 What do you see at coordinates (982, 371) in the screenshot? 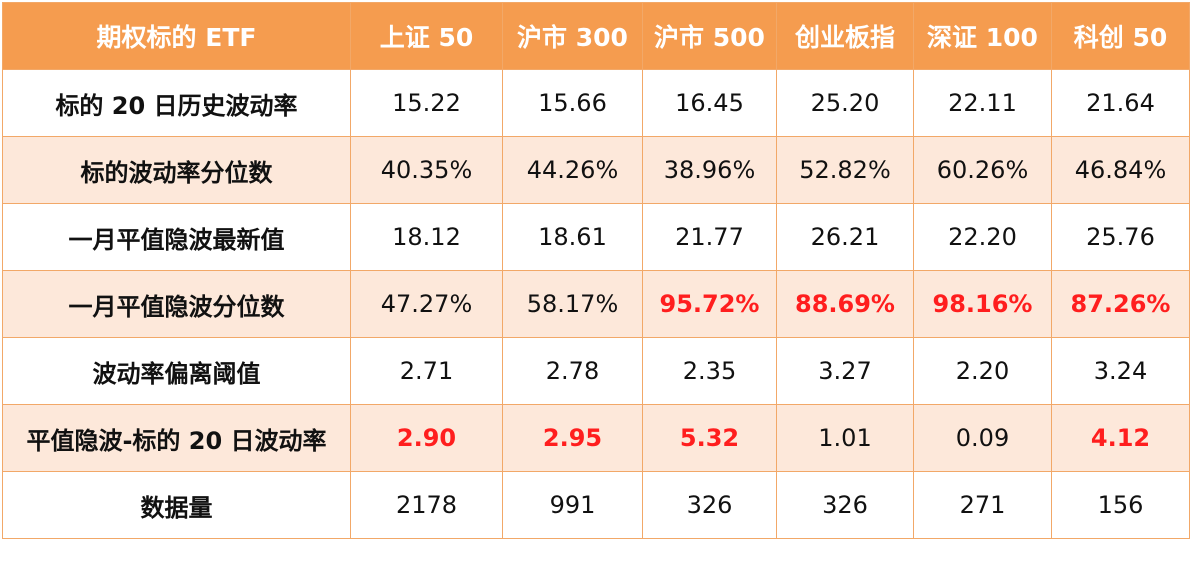
I see `table-cell: 2.20` at bounding box center [982, 371].